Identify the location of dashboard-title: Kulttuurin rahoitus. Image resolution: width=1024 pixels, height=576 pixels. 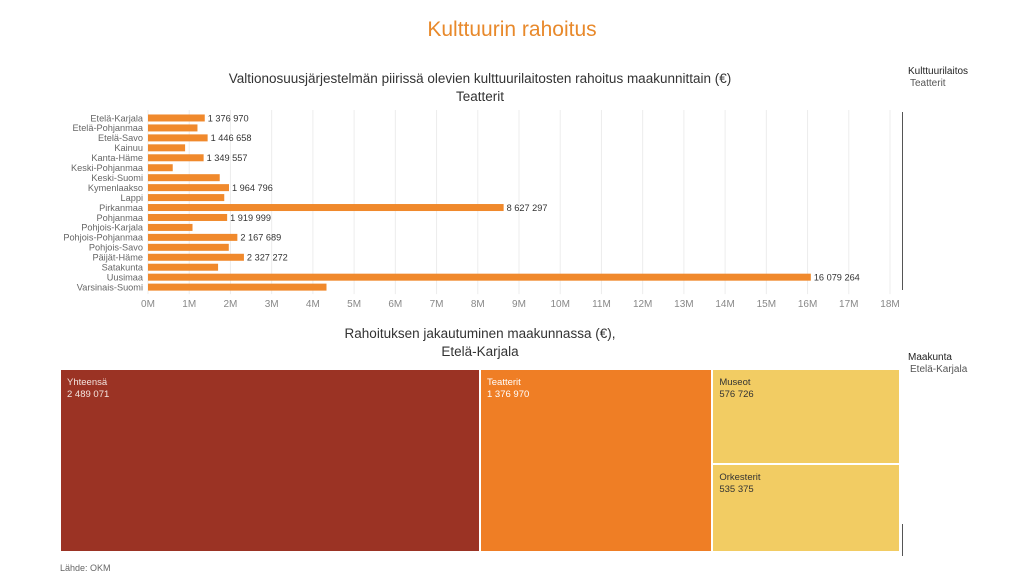
(512, 29).